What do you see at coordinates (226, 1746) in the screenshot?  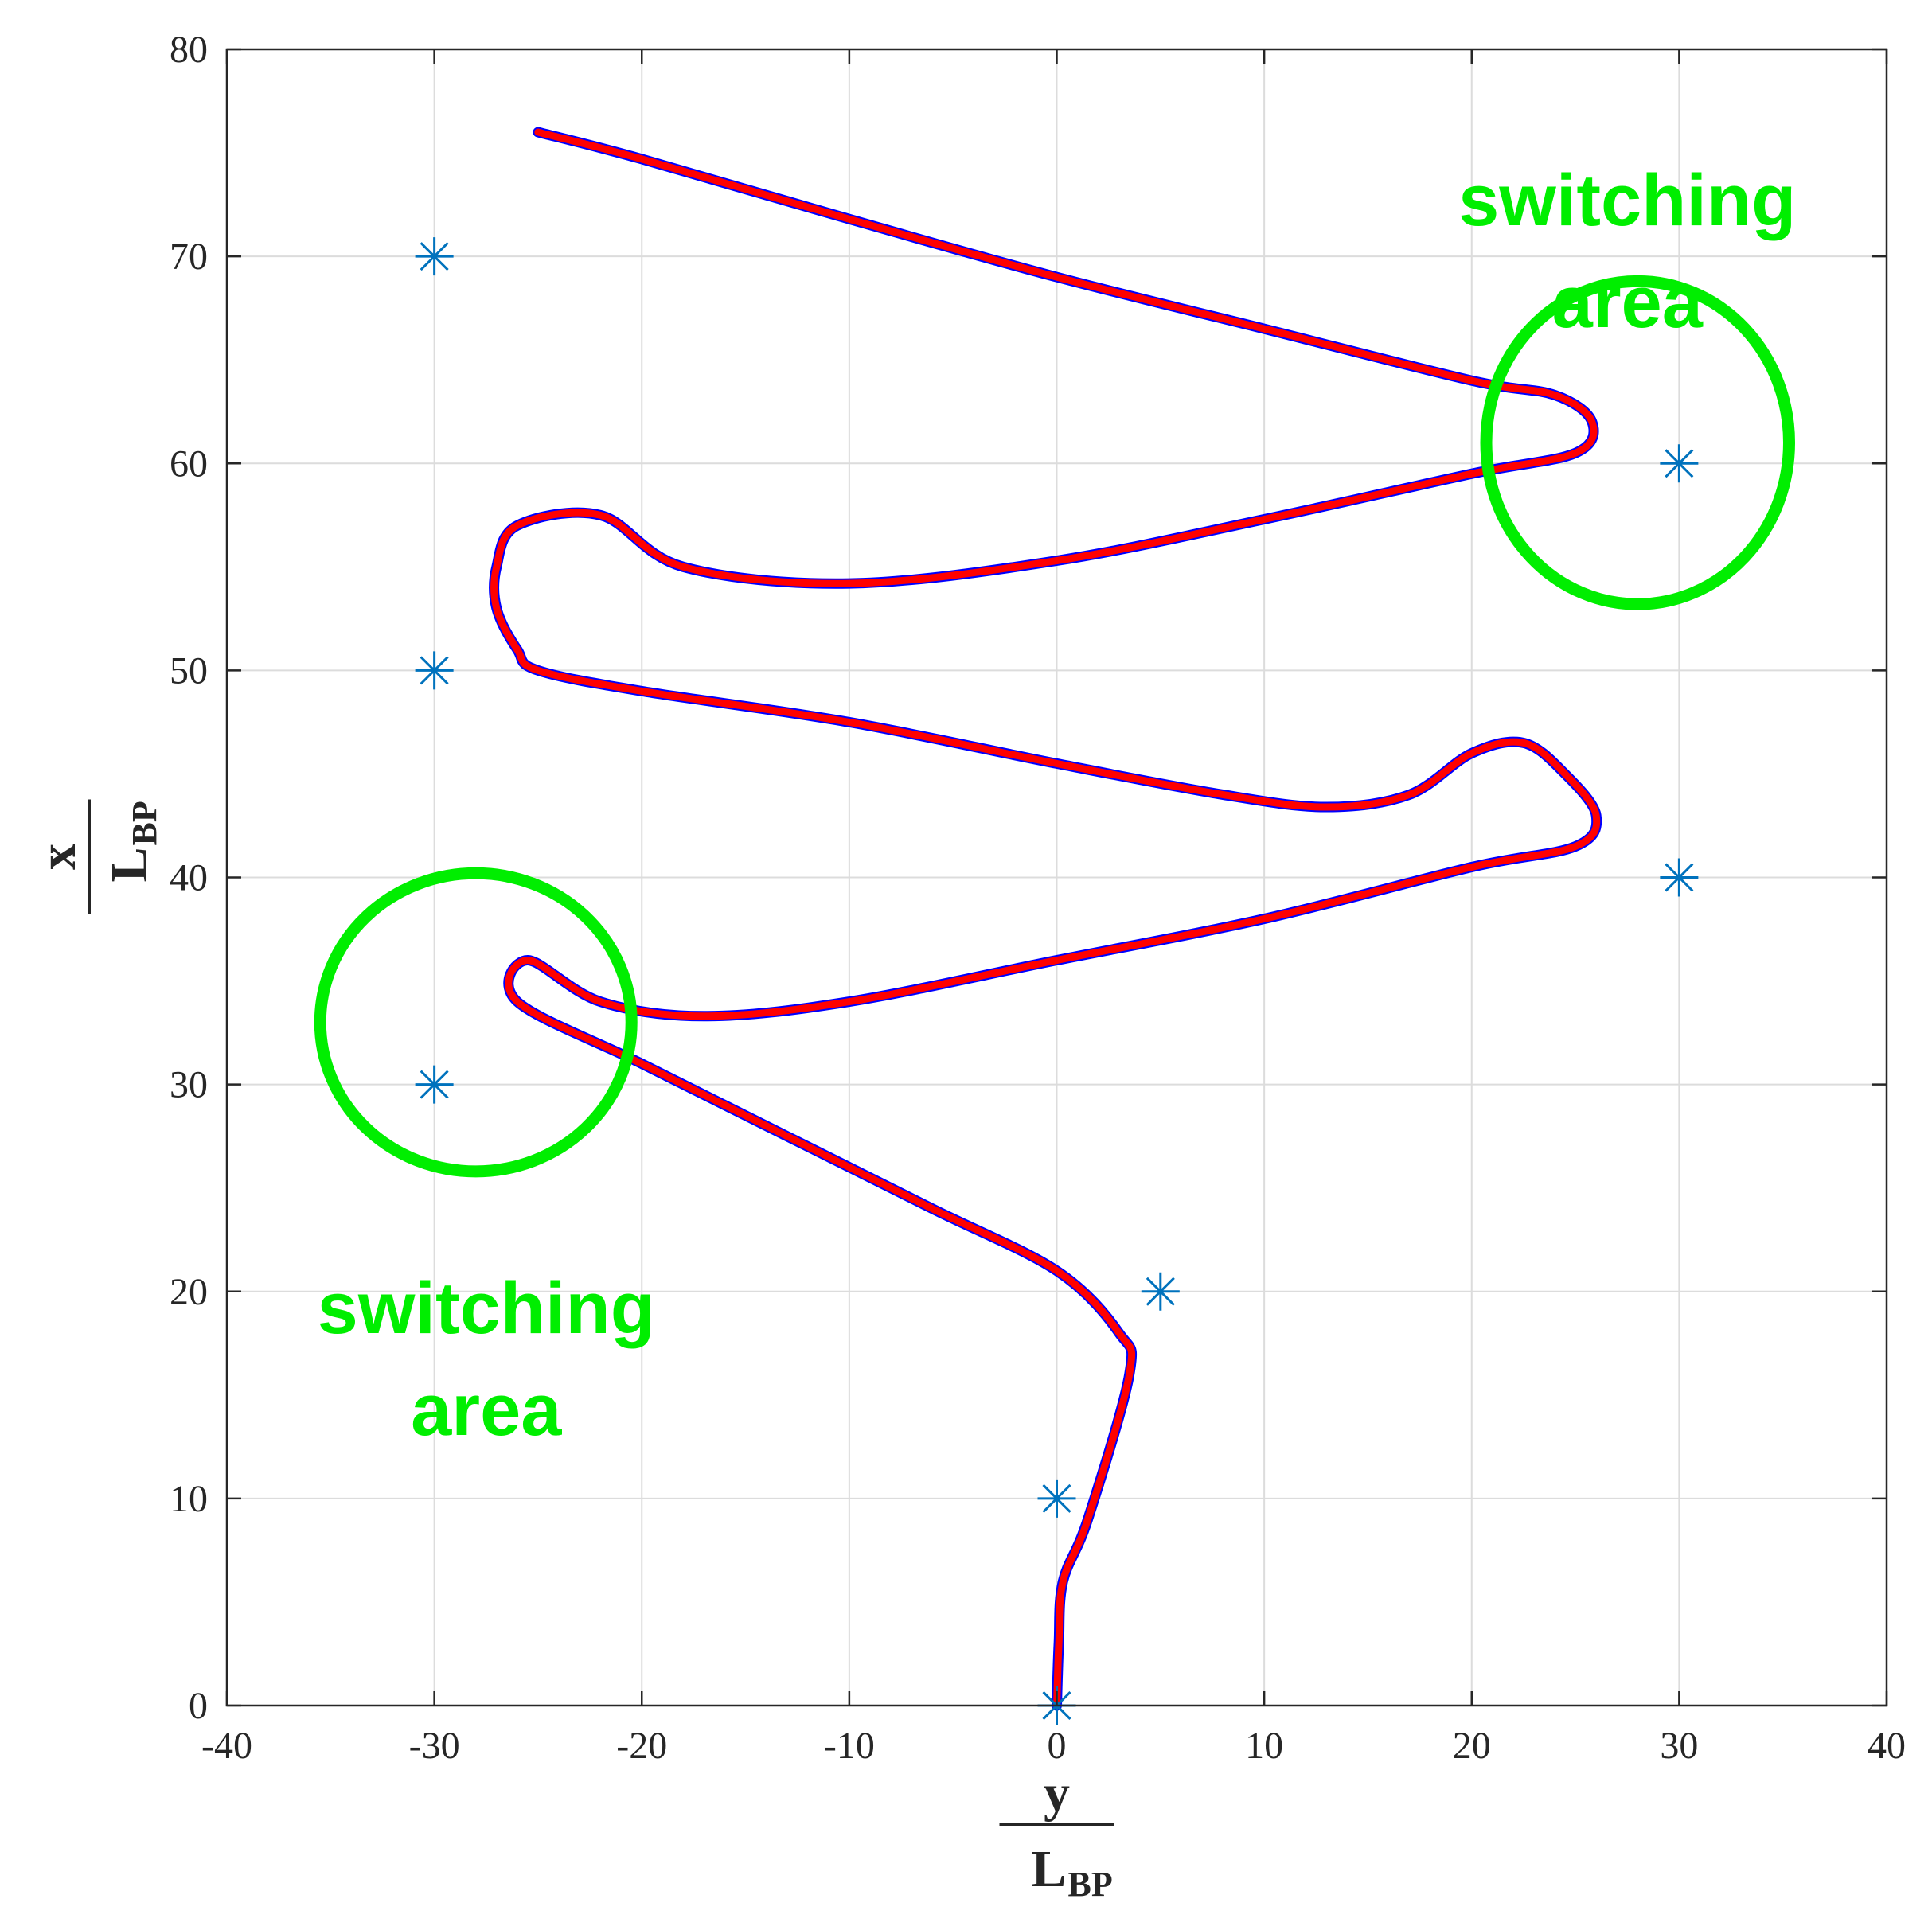 I see `x-tick-label: -40` at bounding box center [226, 1746].